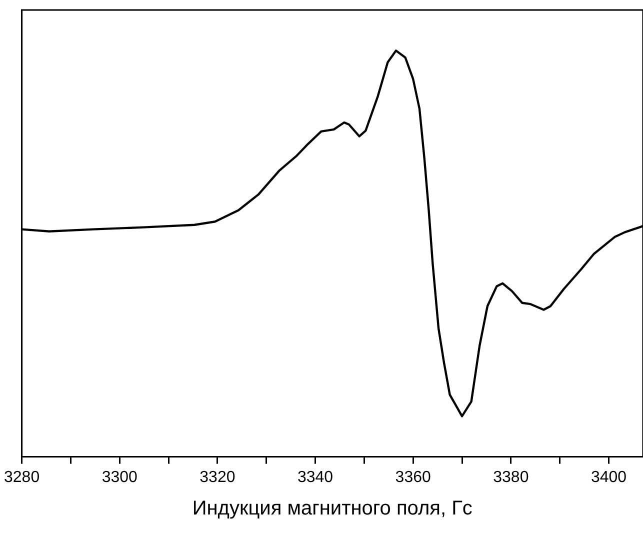 Image resolution: width=643 pixels, height=533 pixels. What do you see at coordinates (608, 477) in the screenshot?
I see `x-tick-label: 3400` at bounding box center [608, 477].